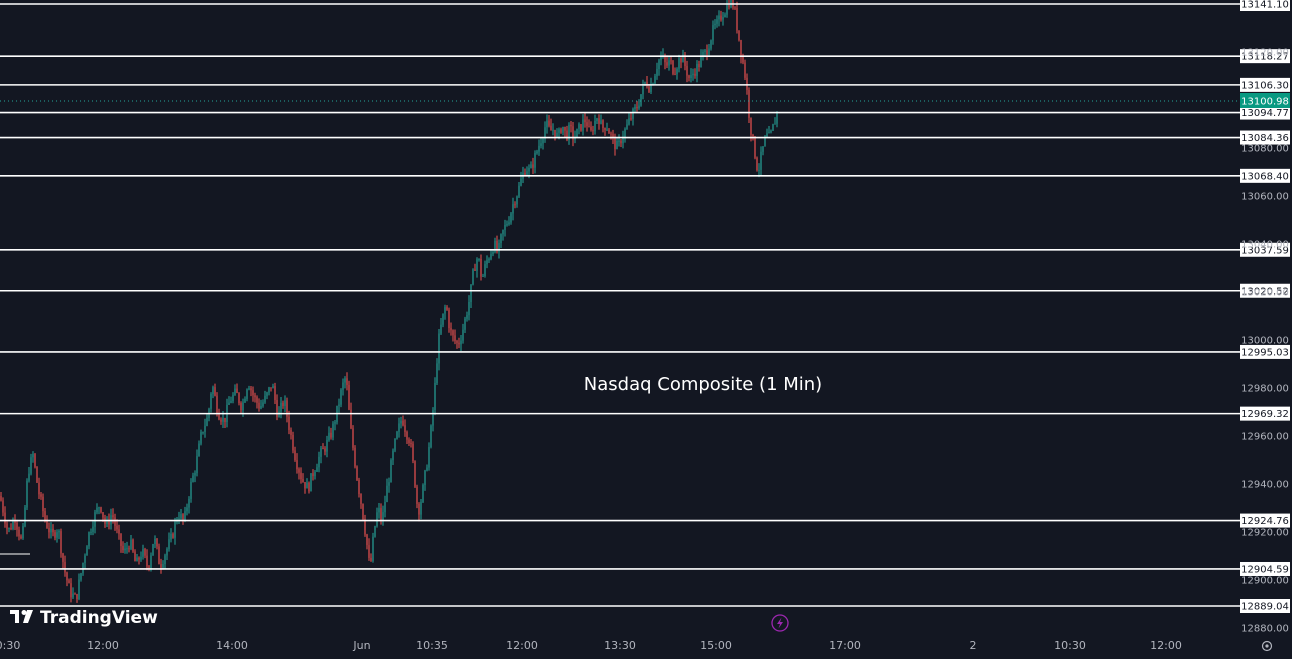 The image size is (1292, 659). Describe the element at coordinates (1265, 5) in the screenshot. I see `level-label: 13141.10` at that location.